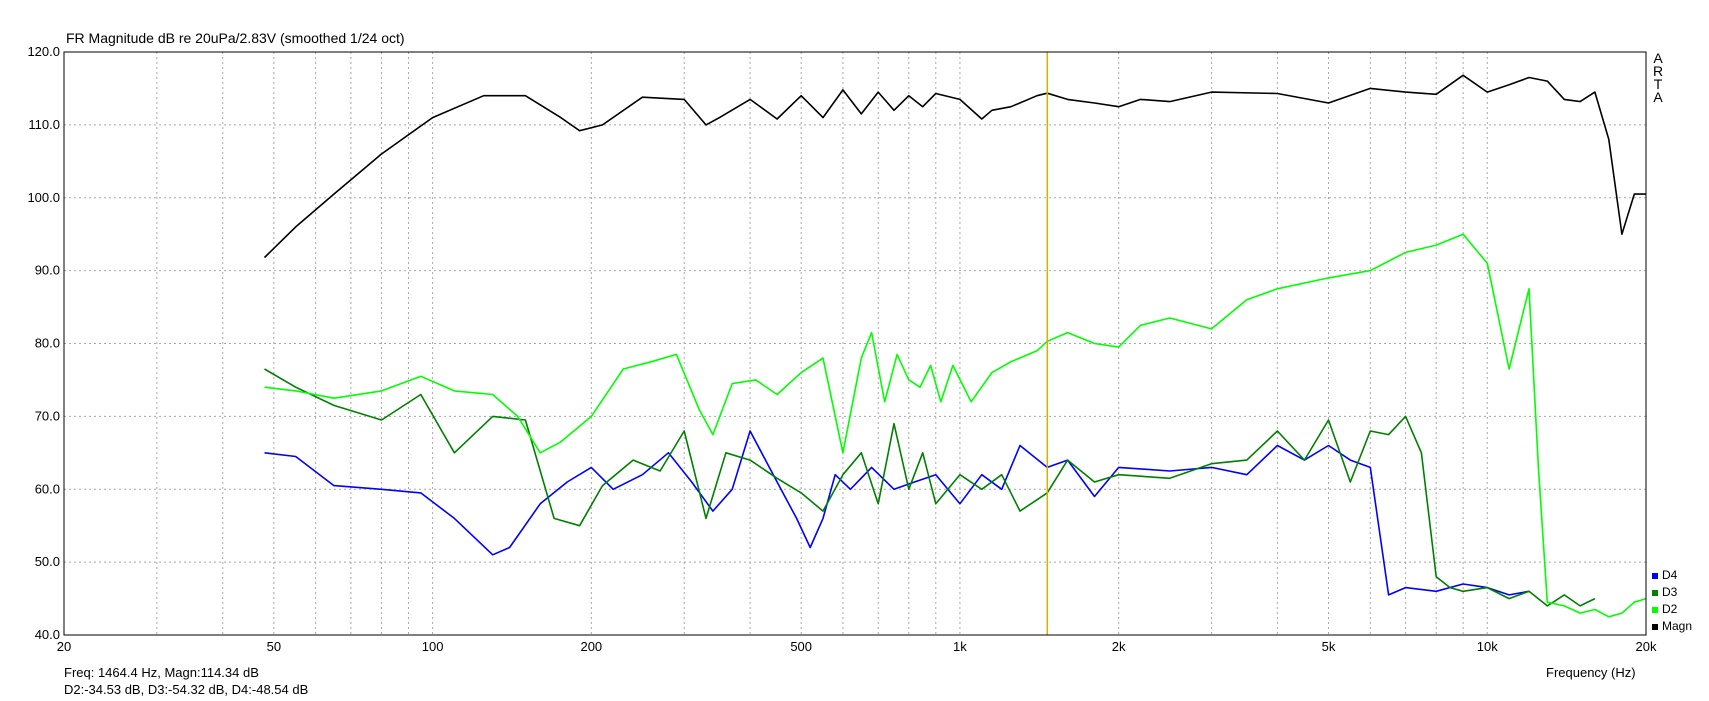  What do you see at coordinates (801, 646) in the screenshot?
I see `x-tick-label: 500` at bounding box center [801, 646].